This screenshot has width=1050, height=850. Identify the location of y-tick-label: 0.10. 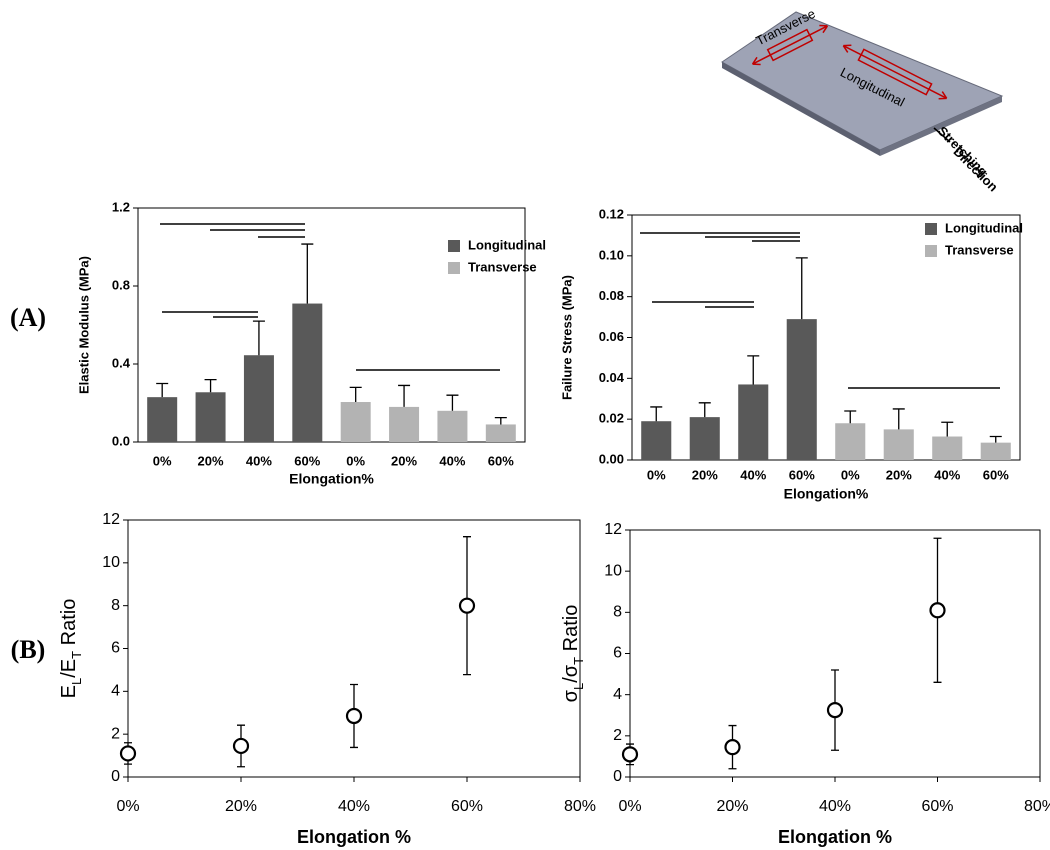
(611, 254).